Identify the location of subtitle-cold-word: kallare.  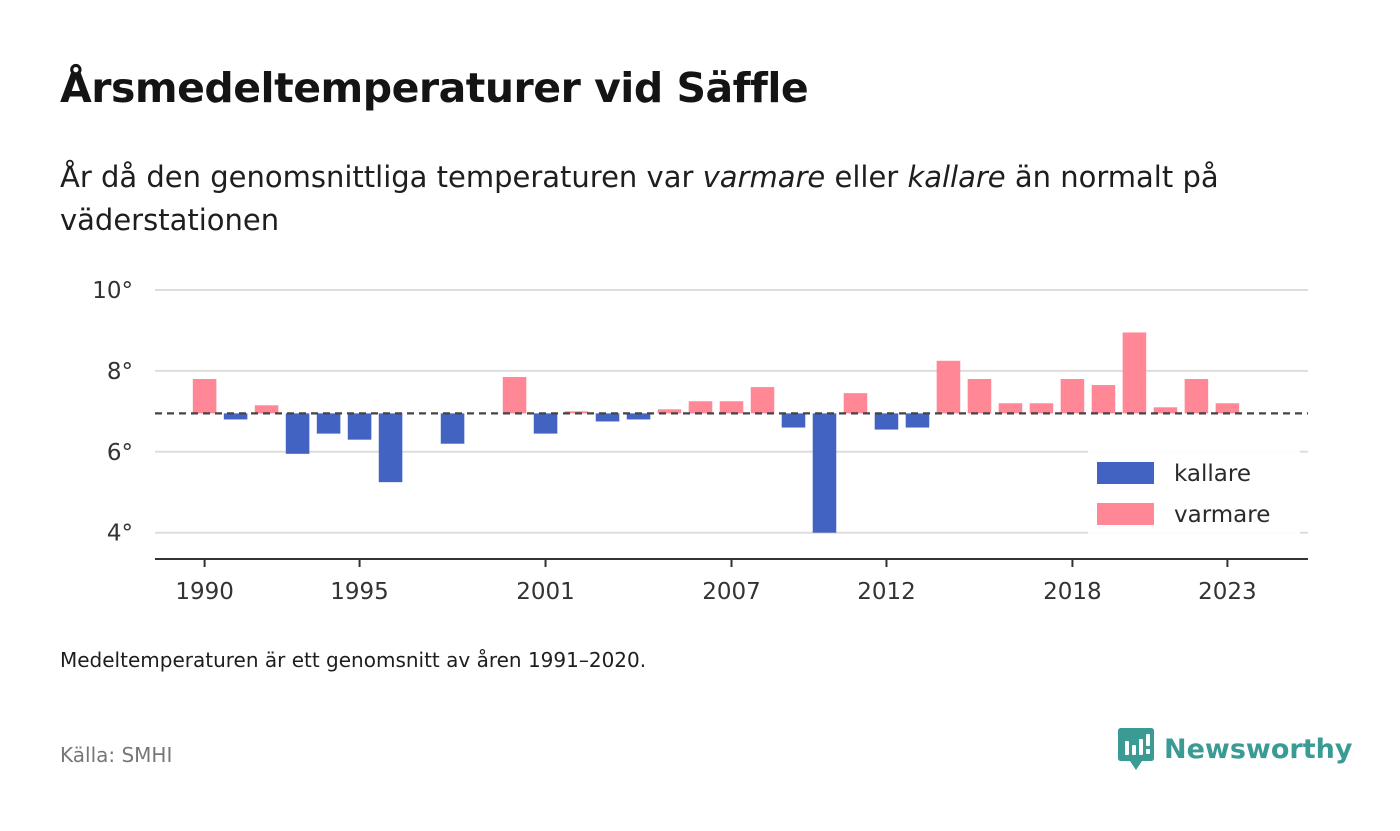
(956, 177).